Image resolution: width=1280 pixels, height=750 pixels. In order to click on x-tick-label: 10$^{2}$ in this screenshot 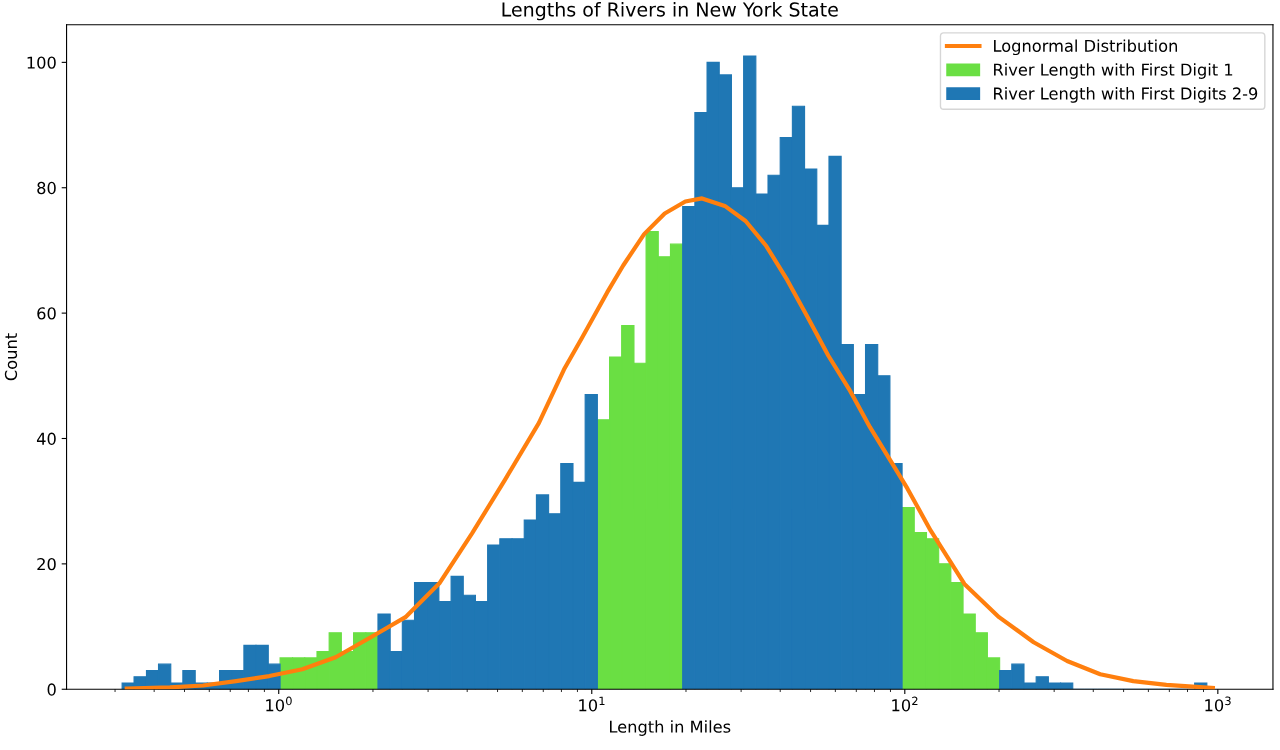, I will do `click(905, 704)`.